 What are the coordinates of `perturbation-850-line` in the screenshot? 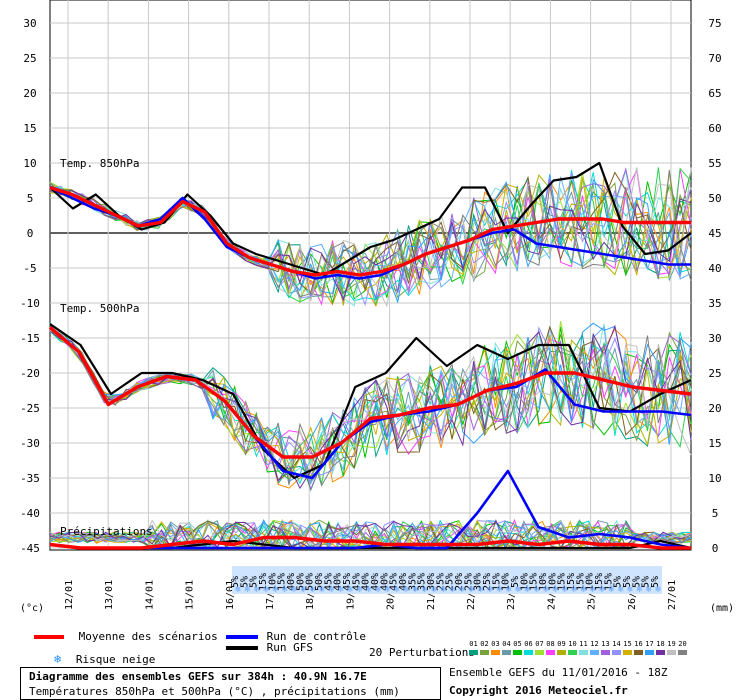 It's located at (370, 240).